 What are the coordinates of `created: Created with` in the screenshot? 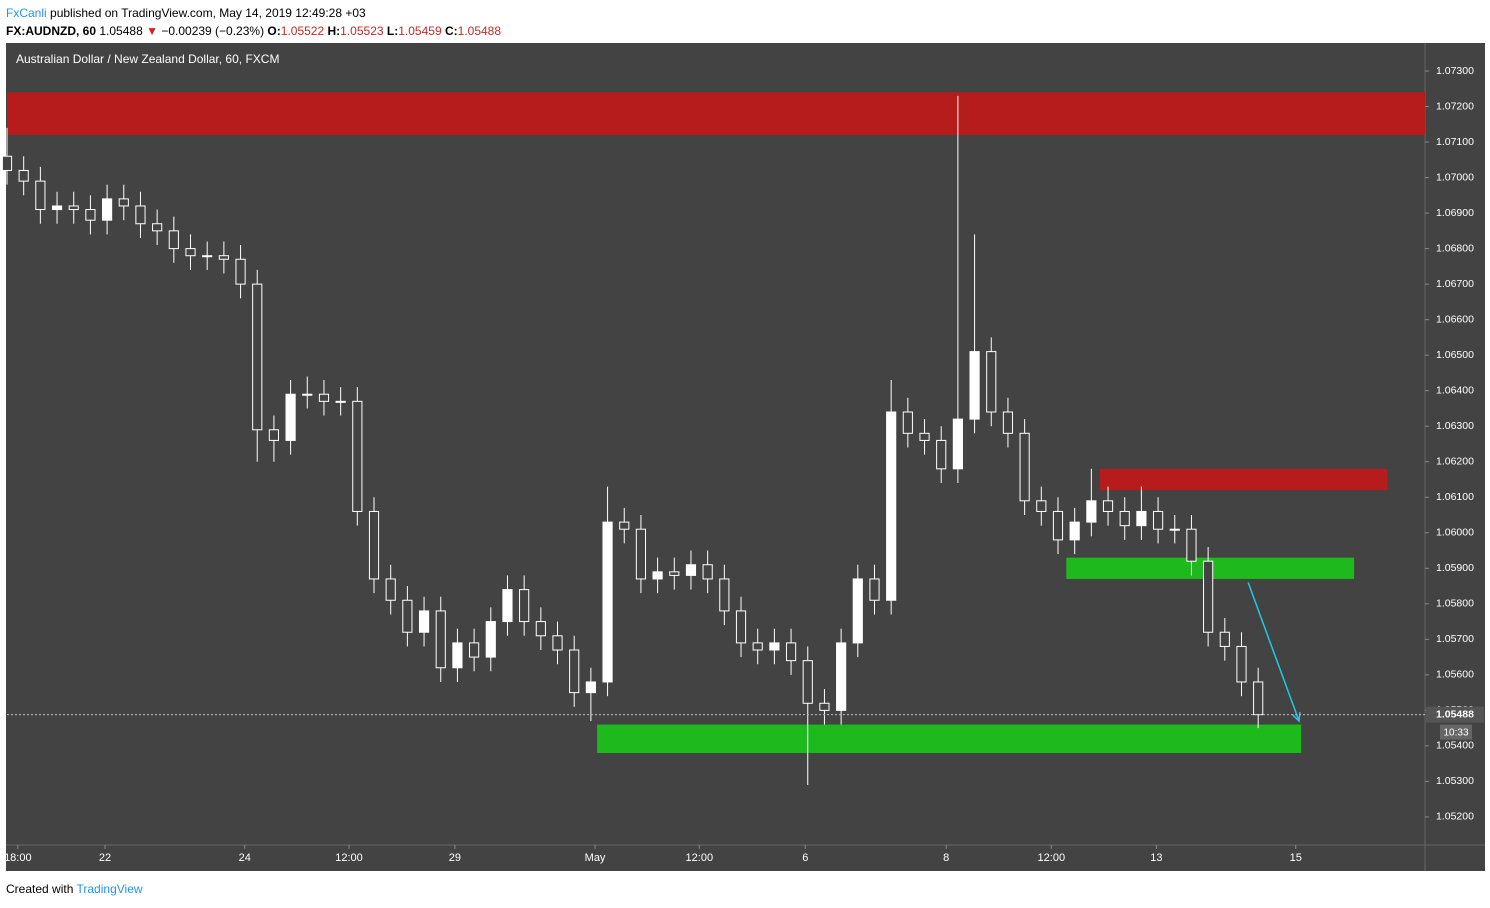 It's located at (40, 889).